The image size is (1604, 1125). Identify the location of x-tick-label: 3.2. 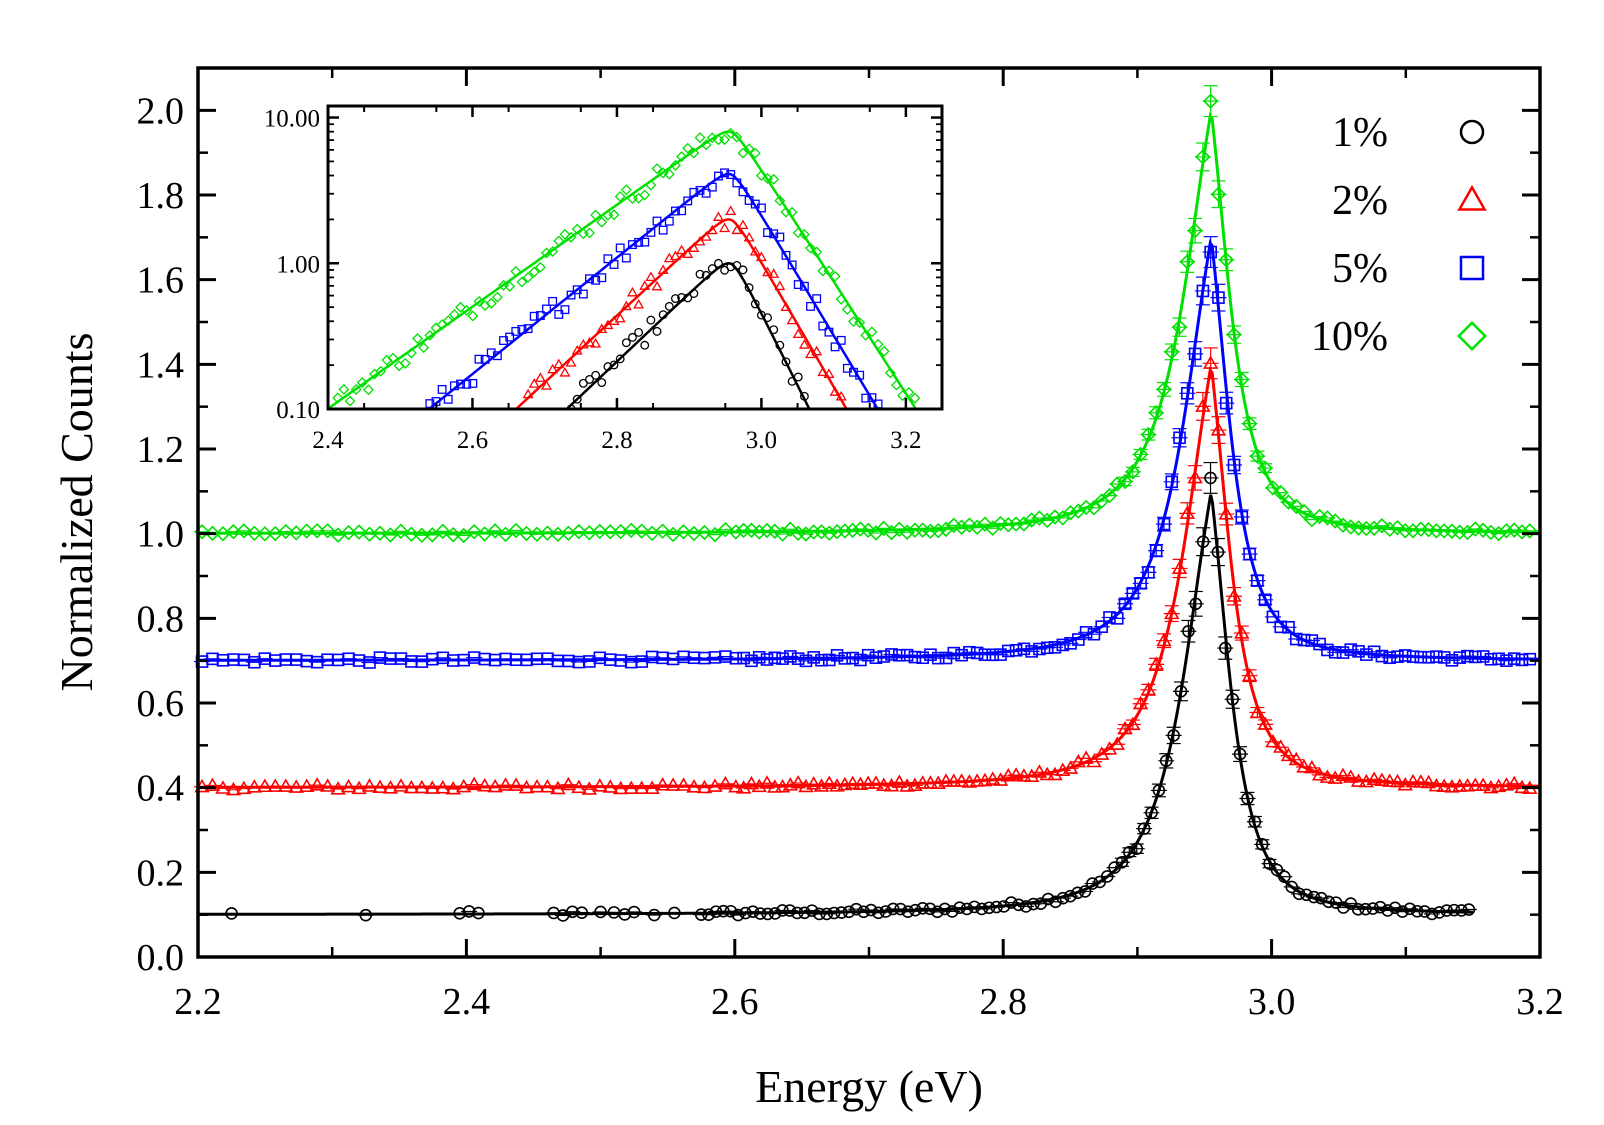
(1540, 1002).